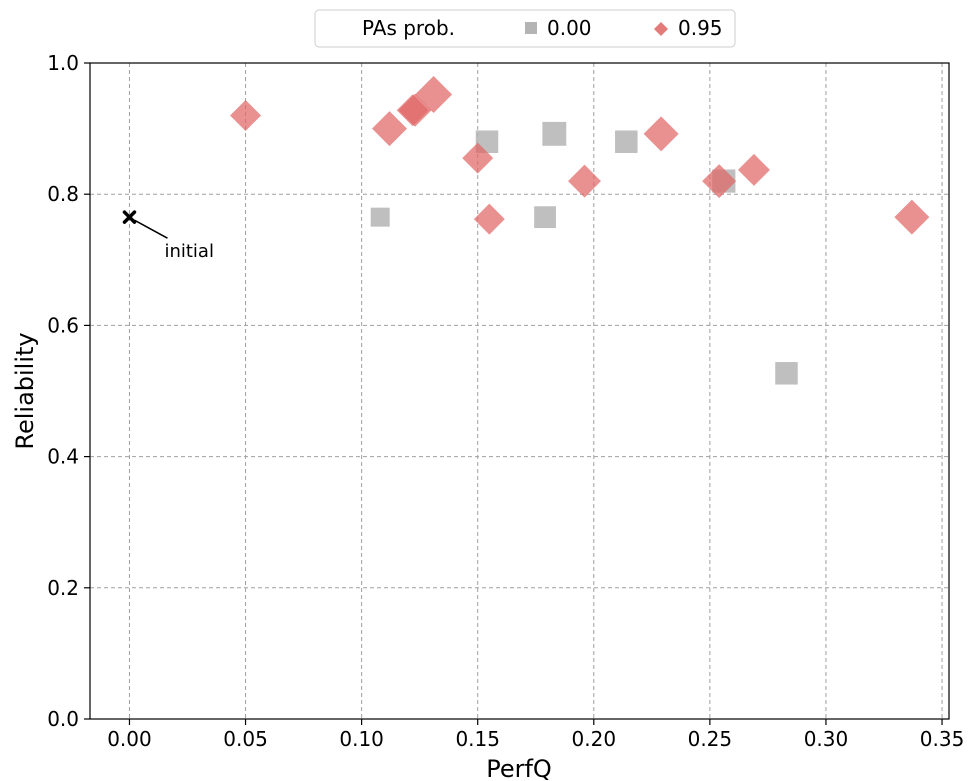  Describe the element at coordinates (63, 588) in the screenshot. I see `y-tick-label: 0.2` at that location.